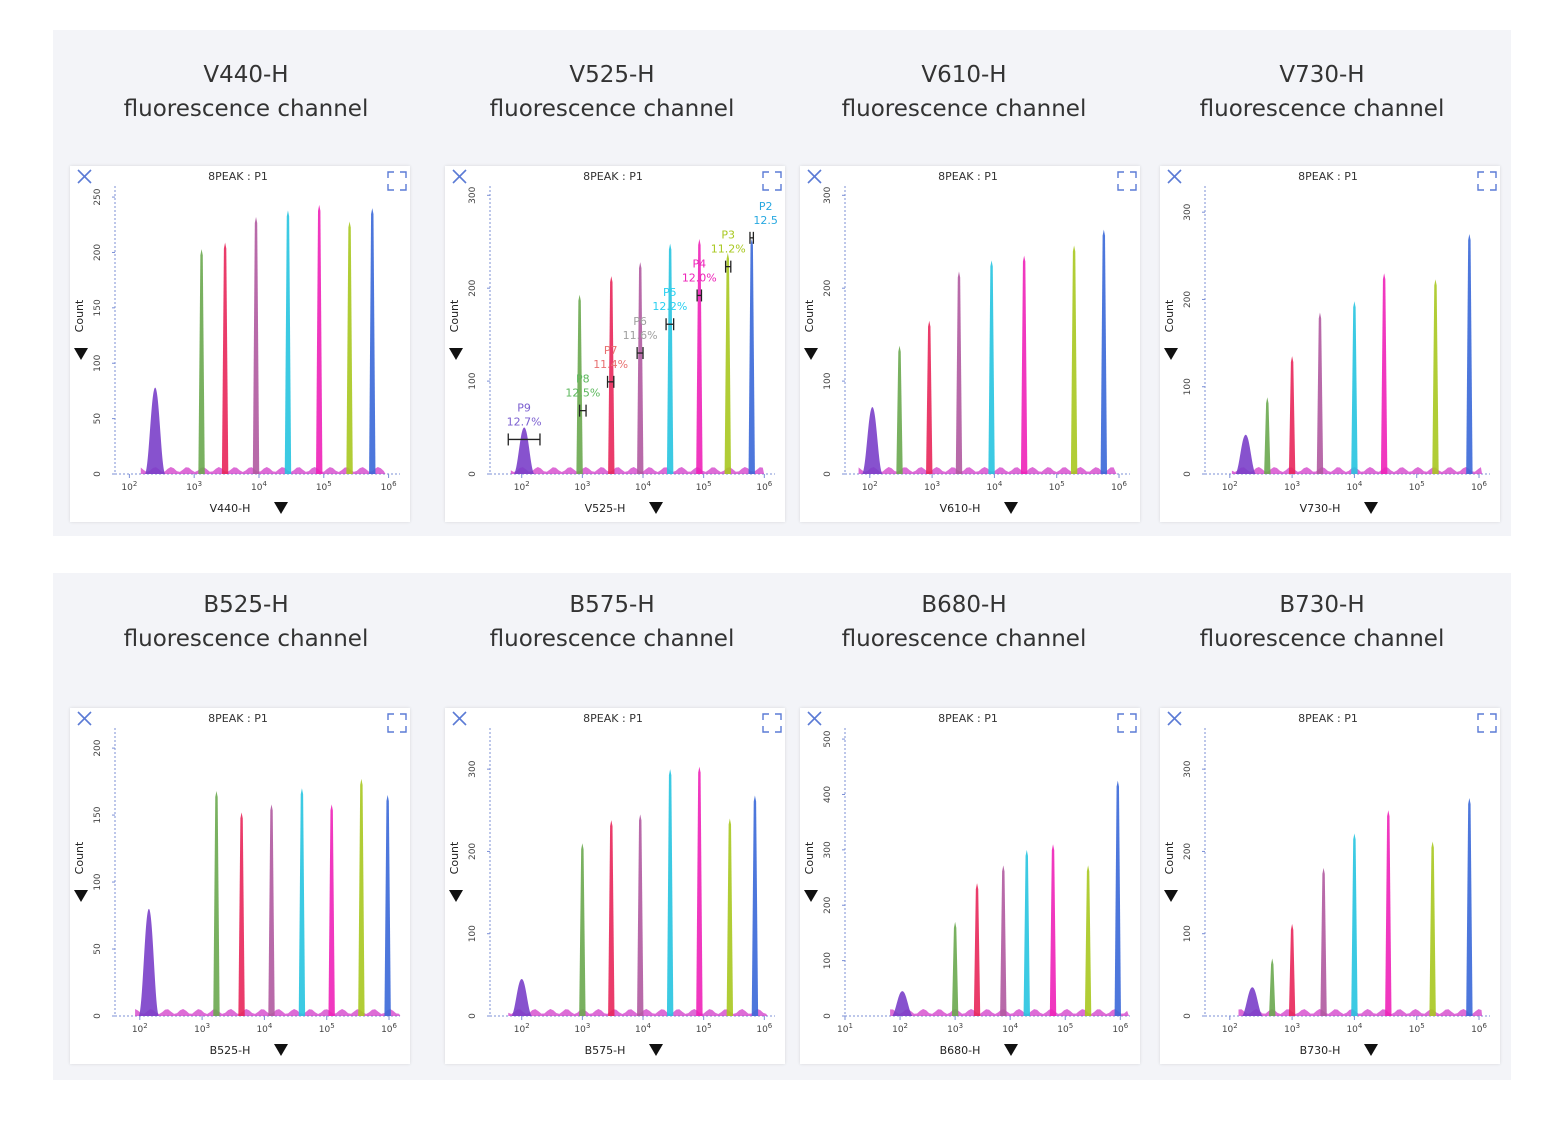  I want to click on y-tick-label: 100, so click(828, 960).